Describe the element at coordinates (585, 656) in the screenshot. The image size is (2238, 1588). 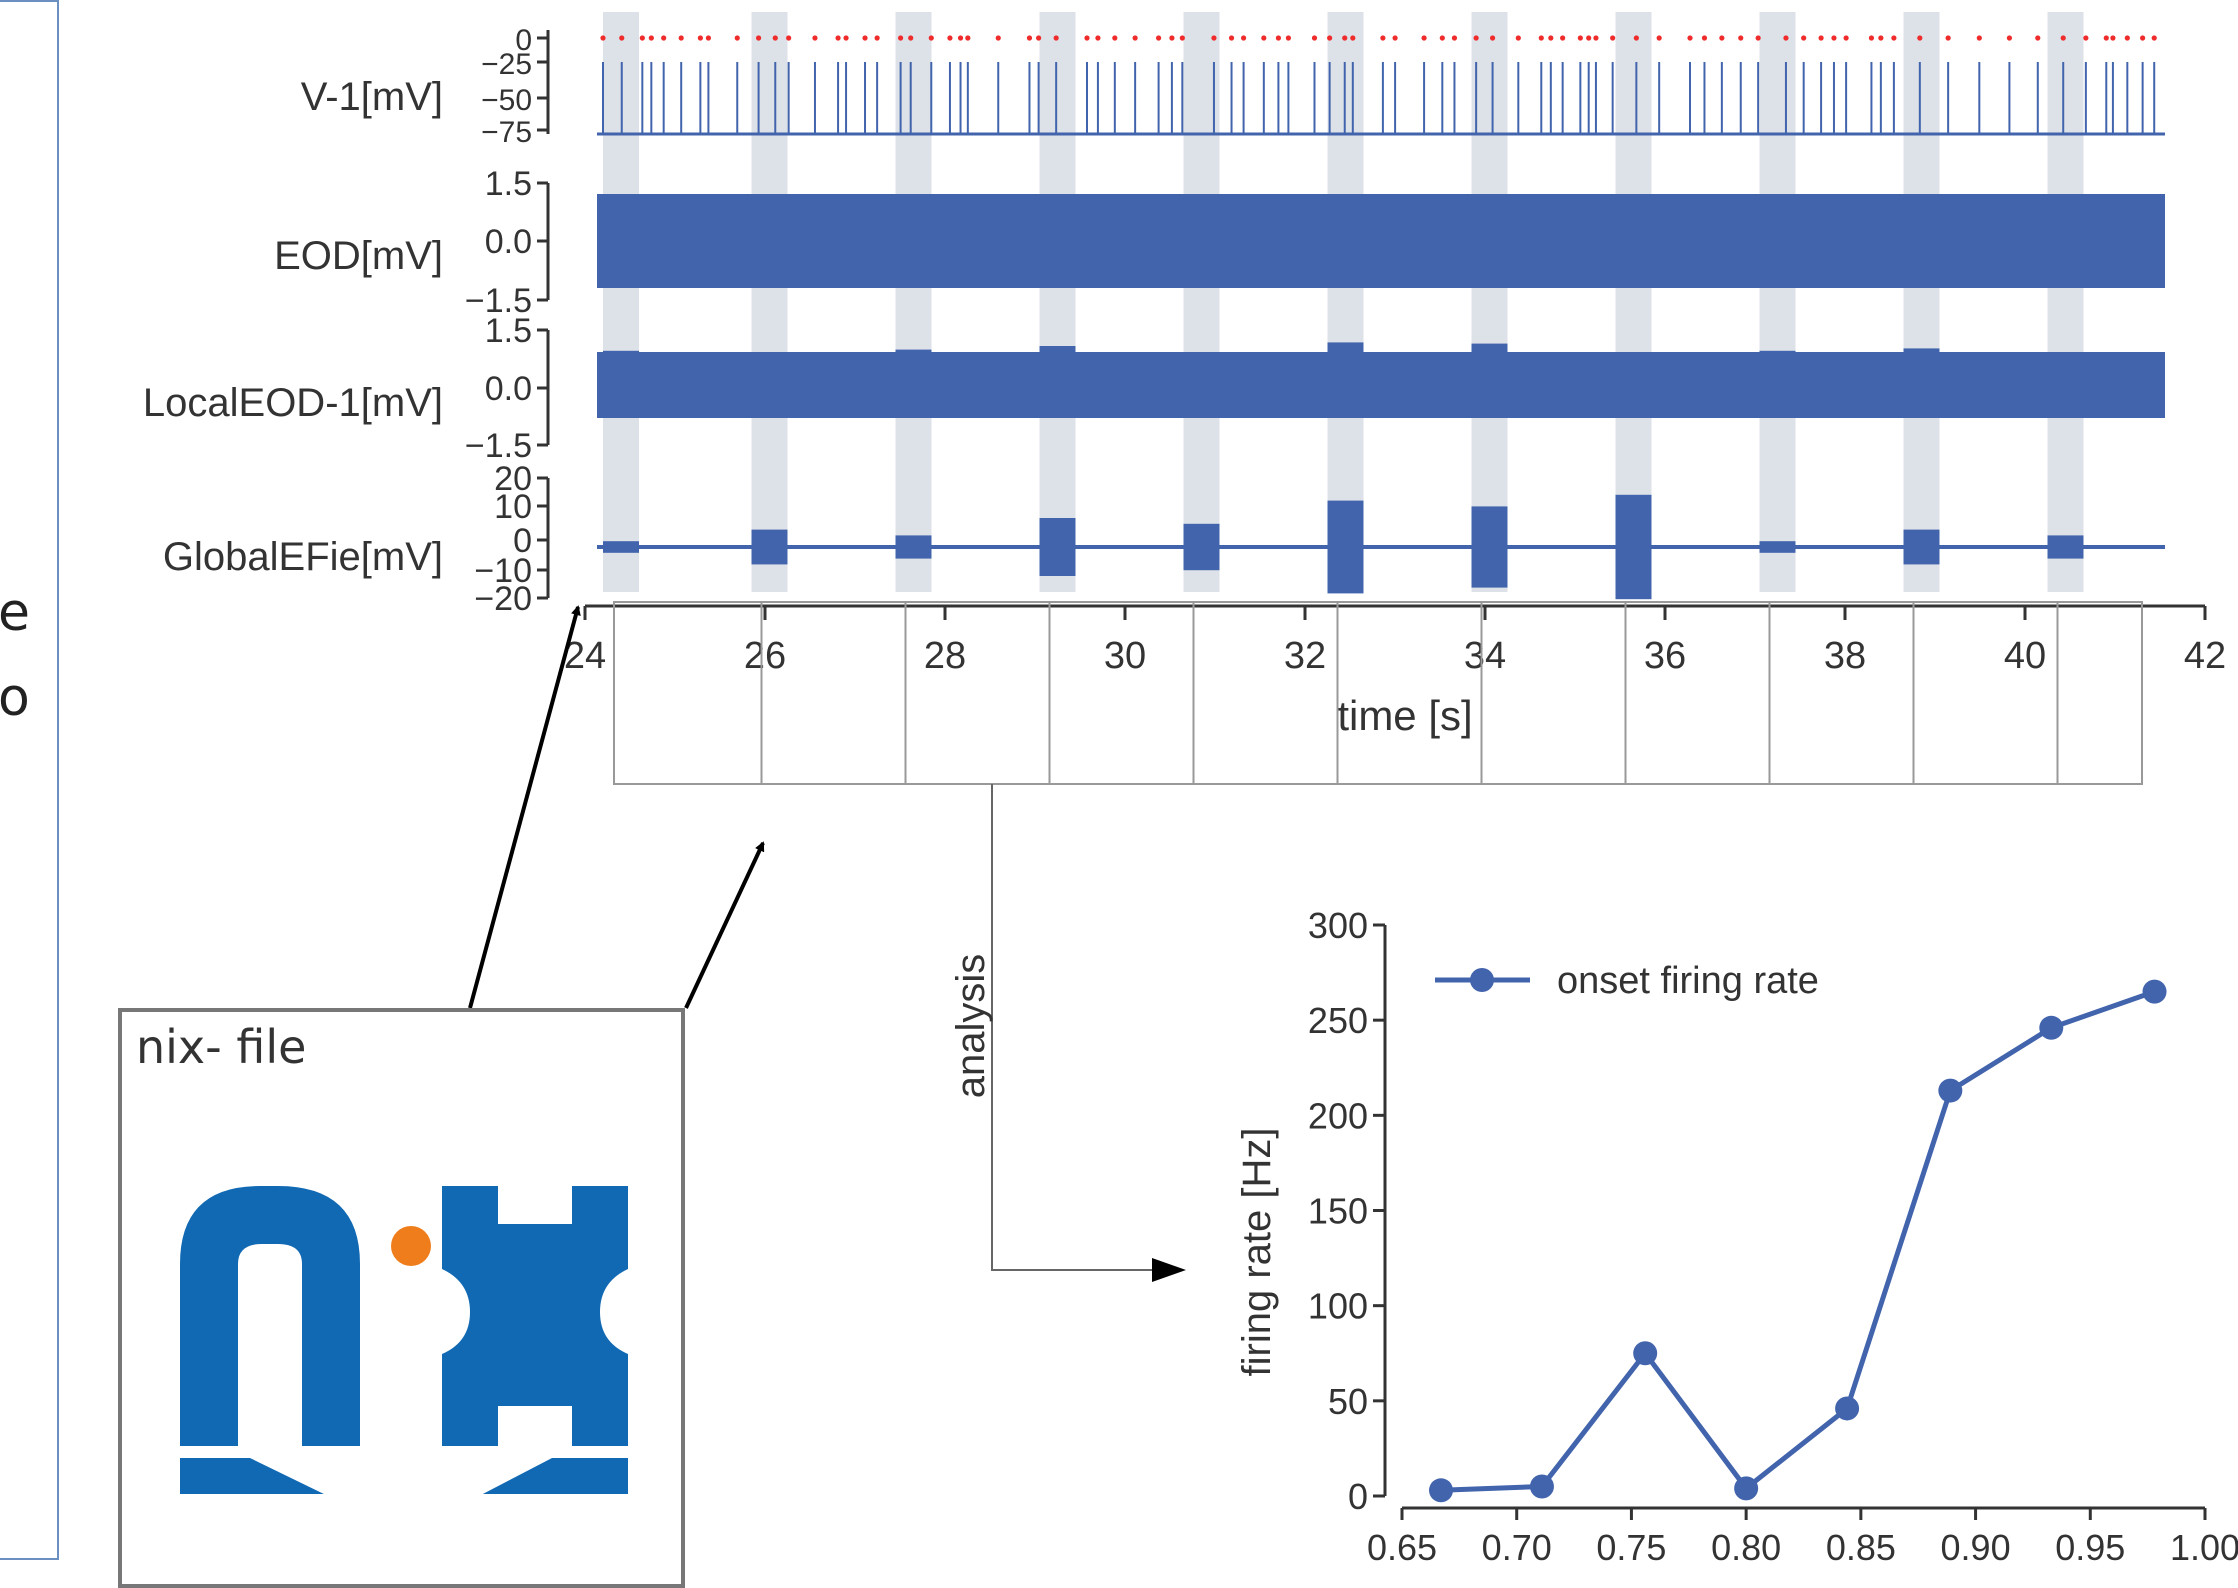
I see `x-tick-label: 24` at that location.